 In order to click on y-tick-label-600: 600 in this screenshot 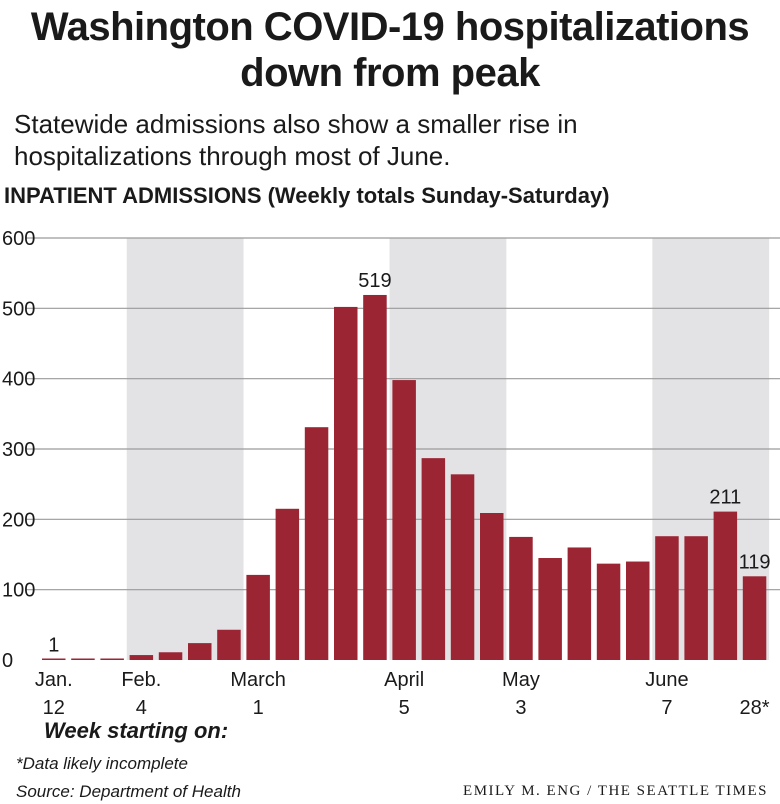, I will do `click(18, 239)`.